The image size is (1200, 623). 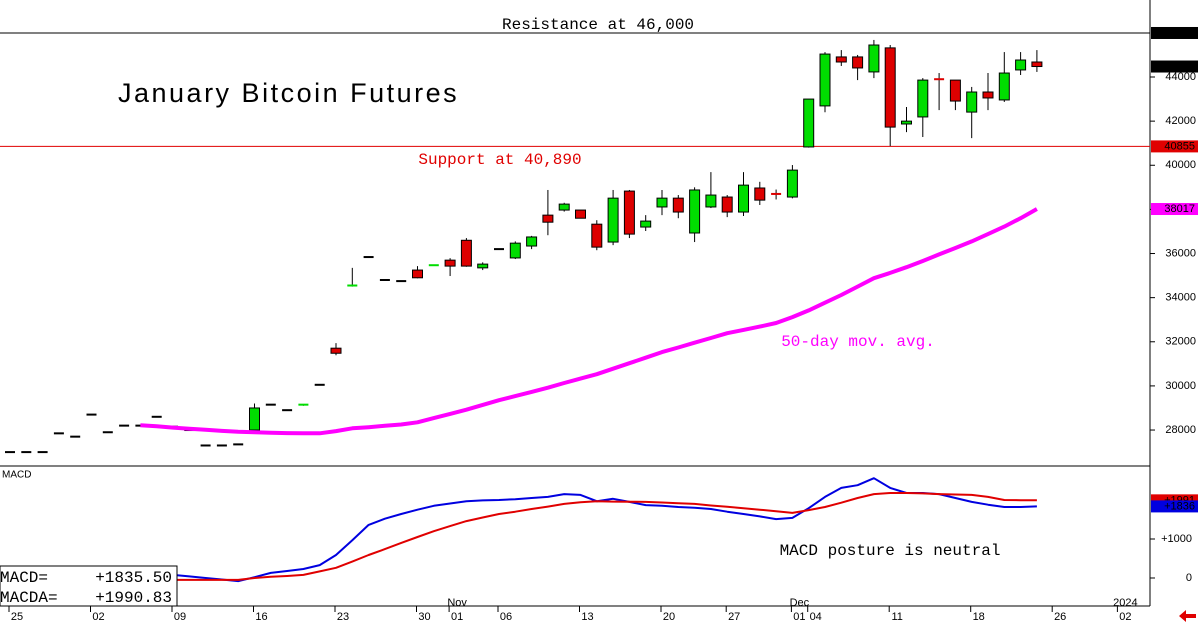 I want to click on readout-box, so click(x=89, y=586).